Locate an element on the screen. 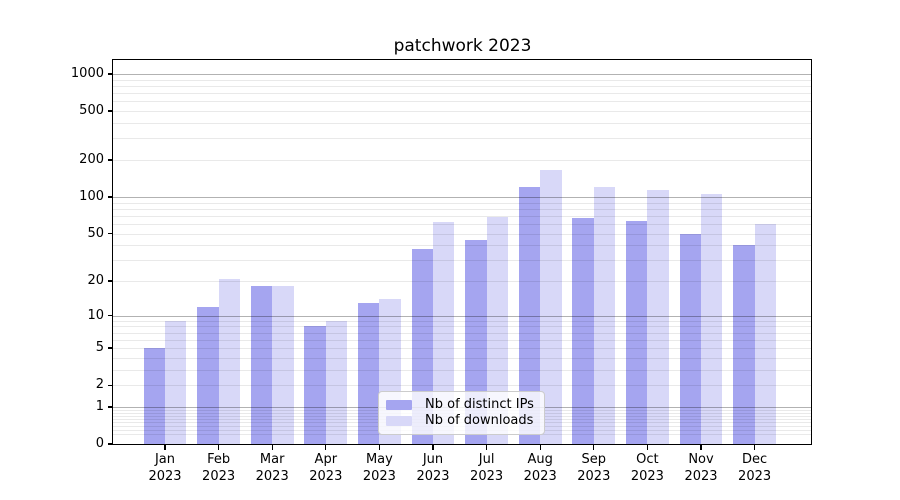 The height and width of the screenshot is (500, 900). x-tick-label: Feb 2023 is located at coordinates (219, 468).